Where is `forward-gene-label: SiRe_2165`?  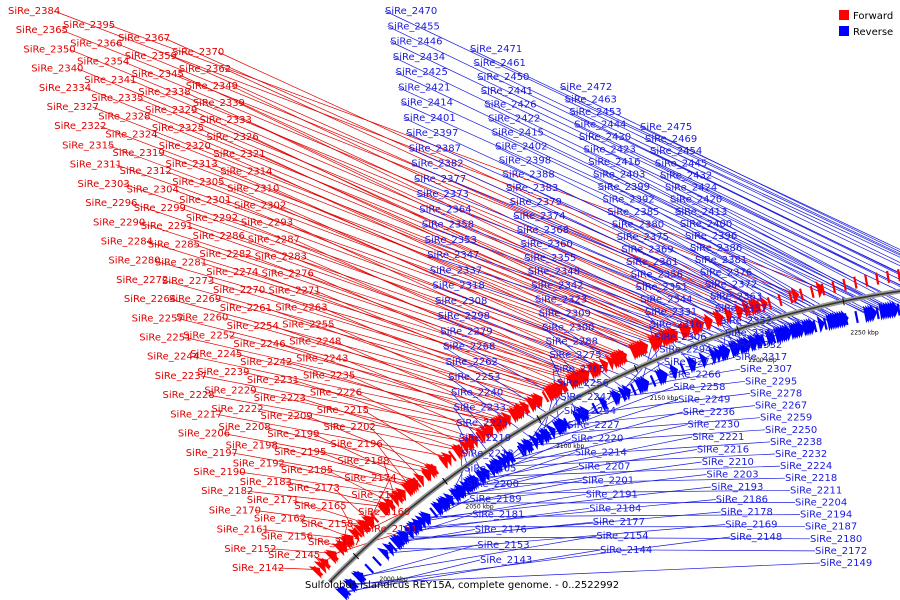
forward-gene-label: SiRe_2165 is located at coordinates (320, 506).